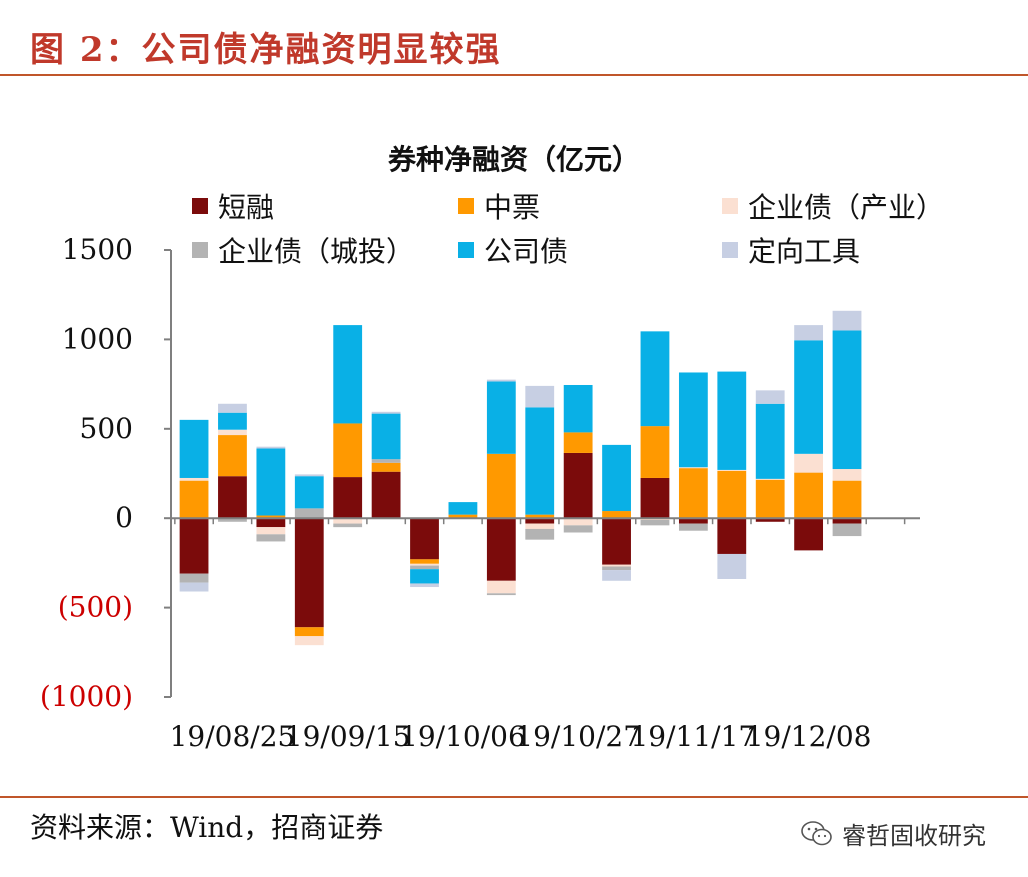 The image size is (1028, 877). I want to click on chart-title: 券种净融资（亿元）, so click(513, 159).